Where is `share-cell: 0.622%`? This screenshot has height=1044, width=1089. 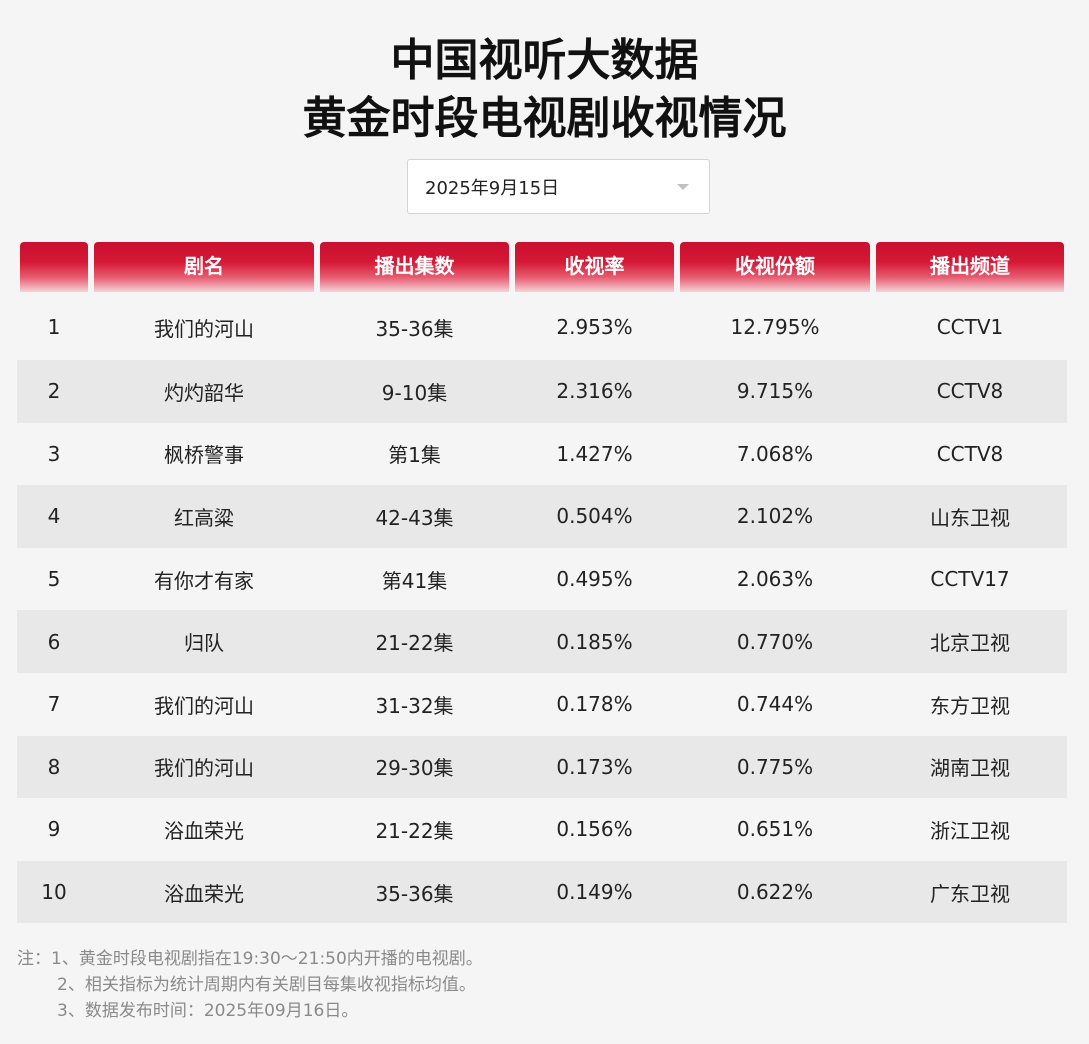
share-cell: 0.622% is located at coordinates (775, 892).